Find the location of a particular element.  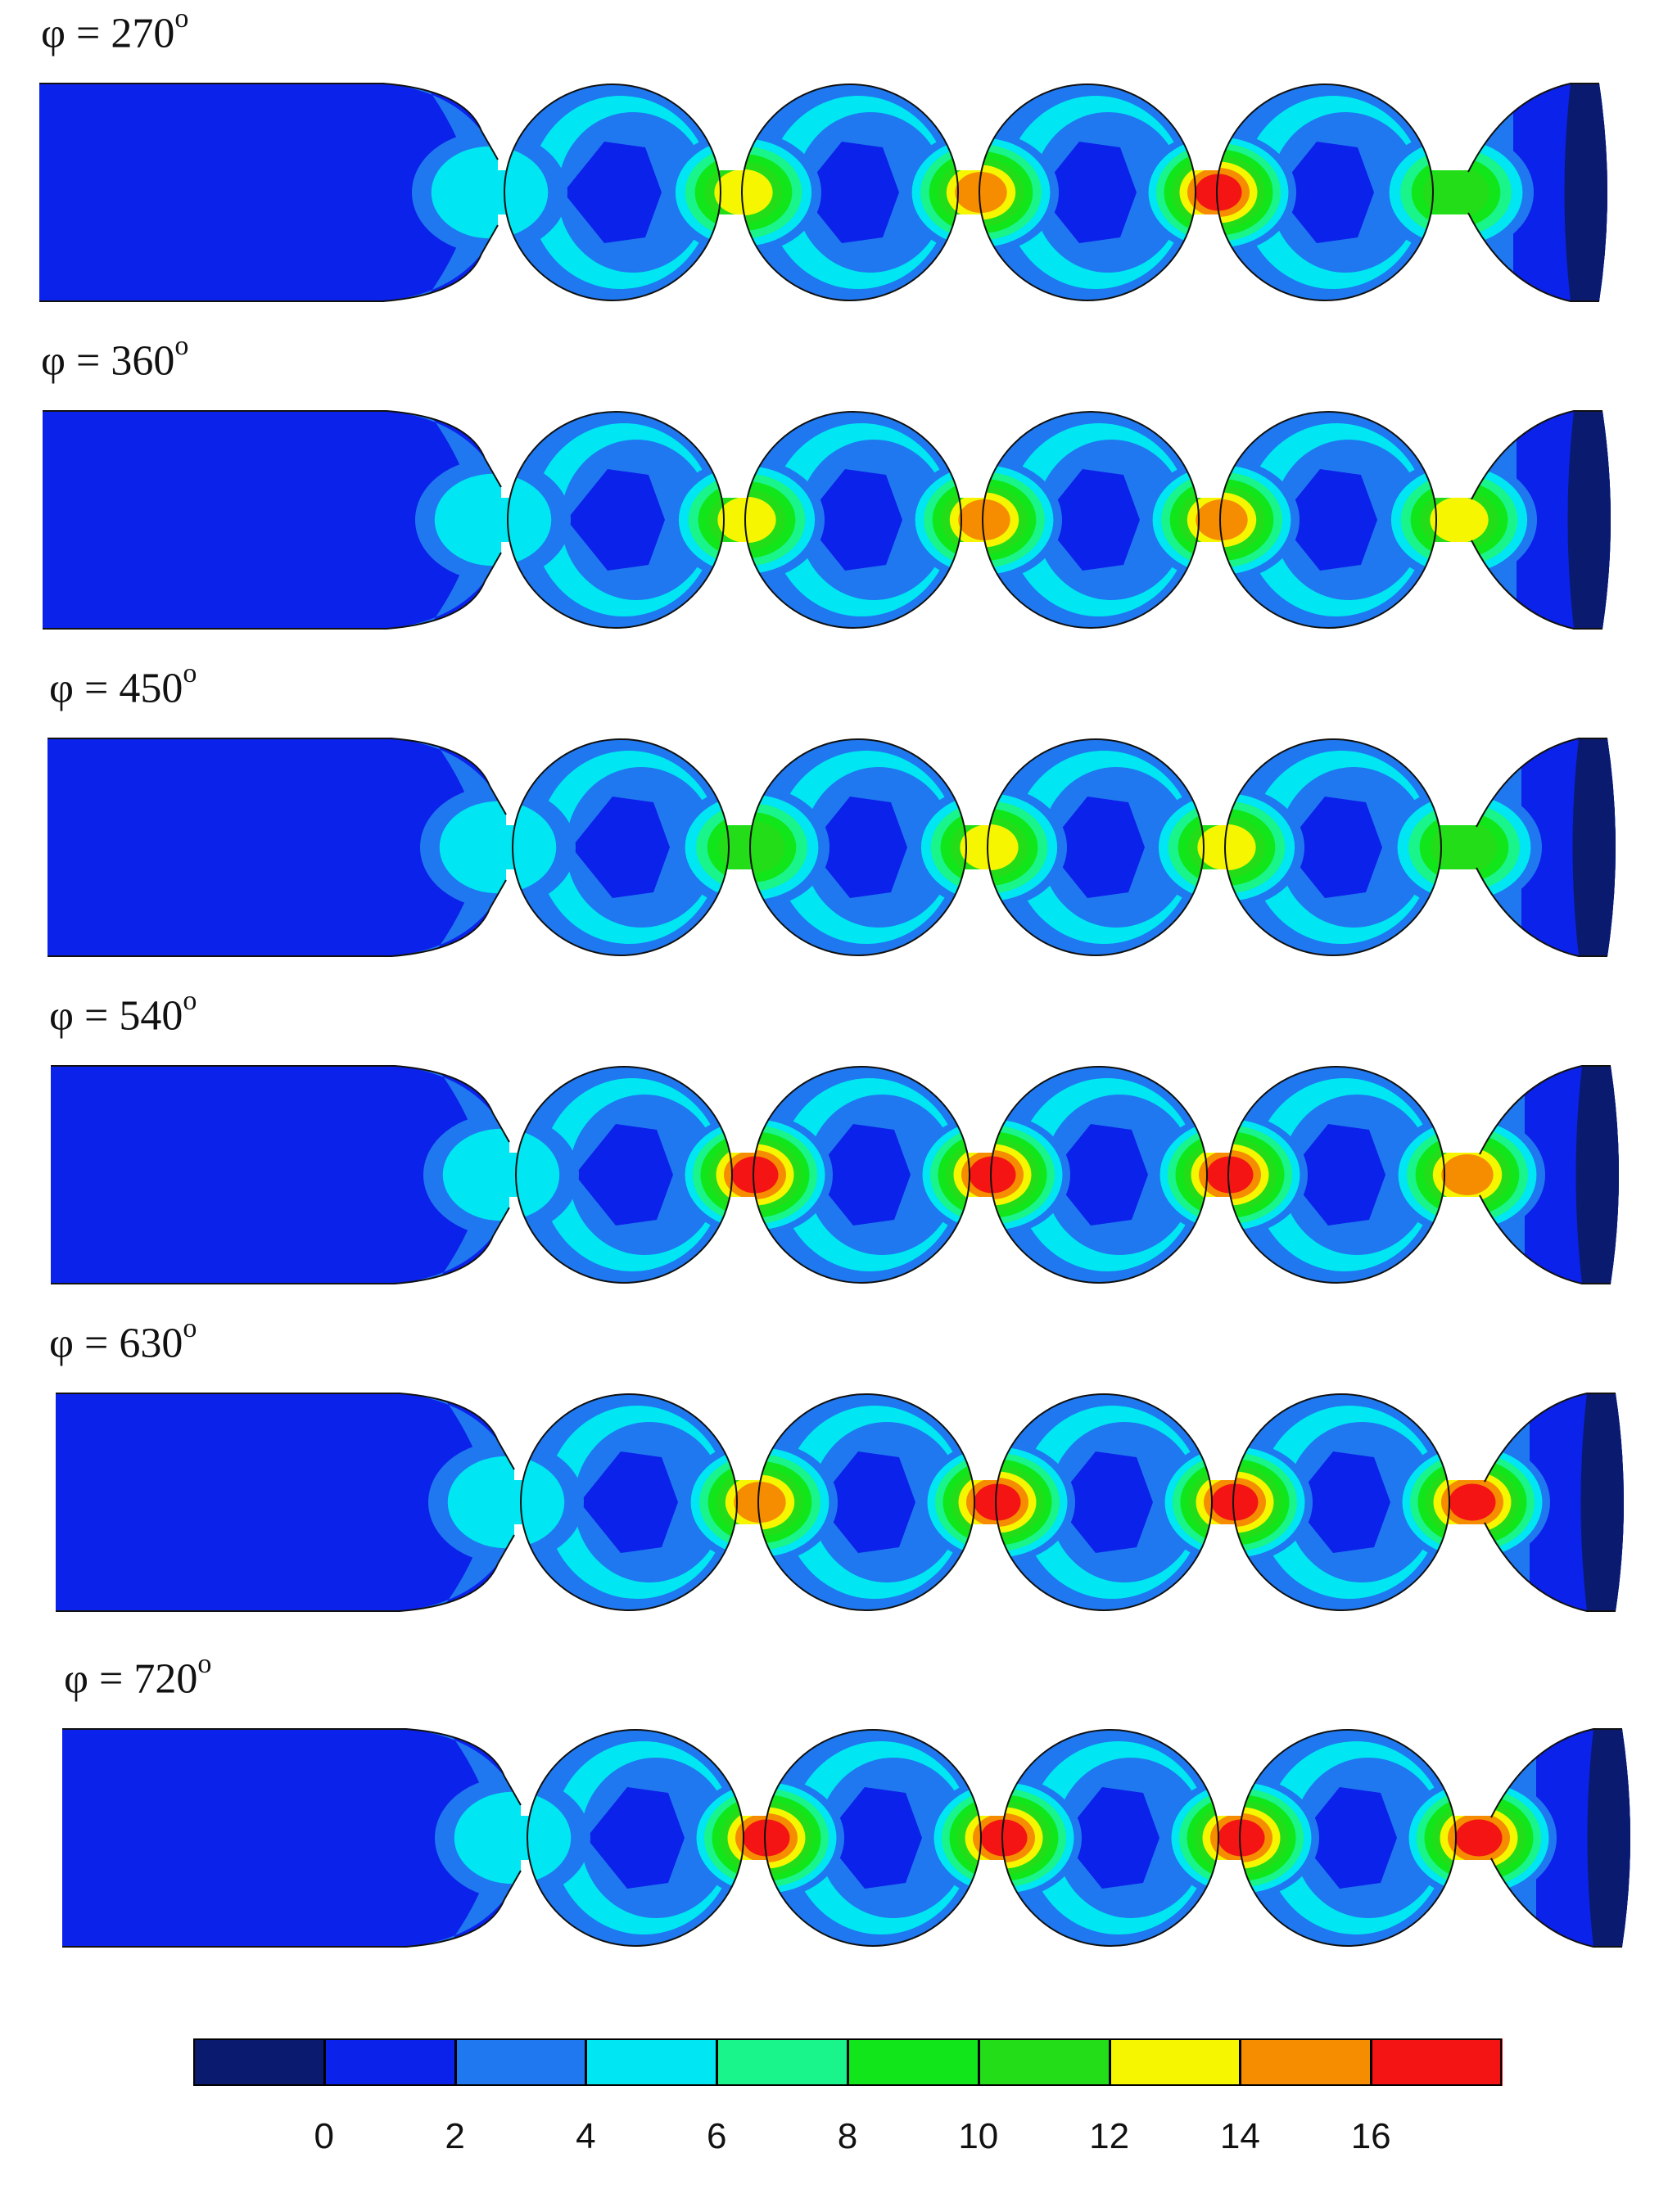

contour-panel: φ = 540o is located at coordinates (834, 1146).